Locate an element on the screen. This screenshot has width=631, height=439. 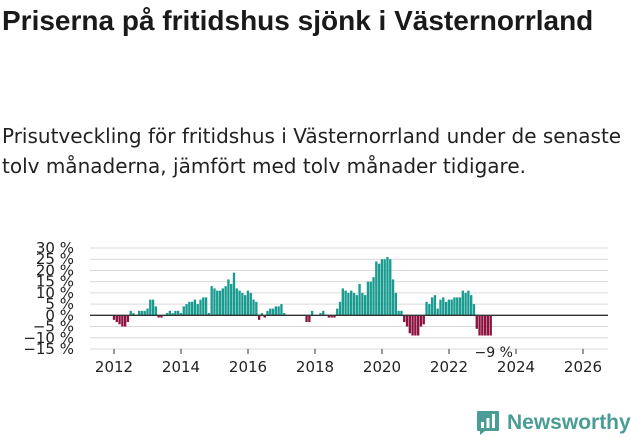
x-tick-label: 2020 is located at coordinates (382, 367).